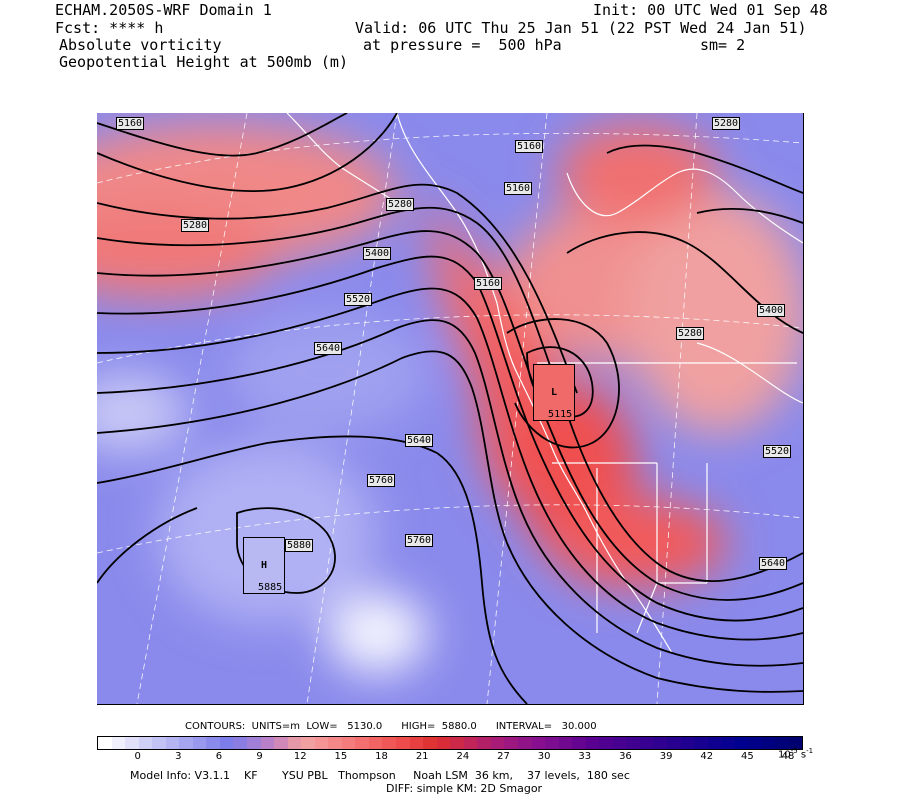 The width and height of the screenshot is (900, 800). Describe the element at coordinates (710, 10) in the screenshot. I see `init-time: Init: 00 UTC Wed 01 Sep 48` at that location.